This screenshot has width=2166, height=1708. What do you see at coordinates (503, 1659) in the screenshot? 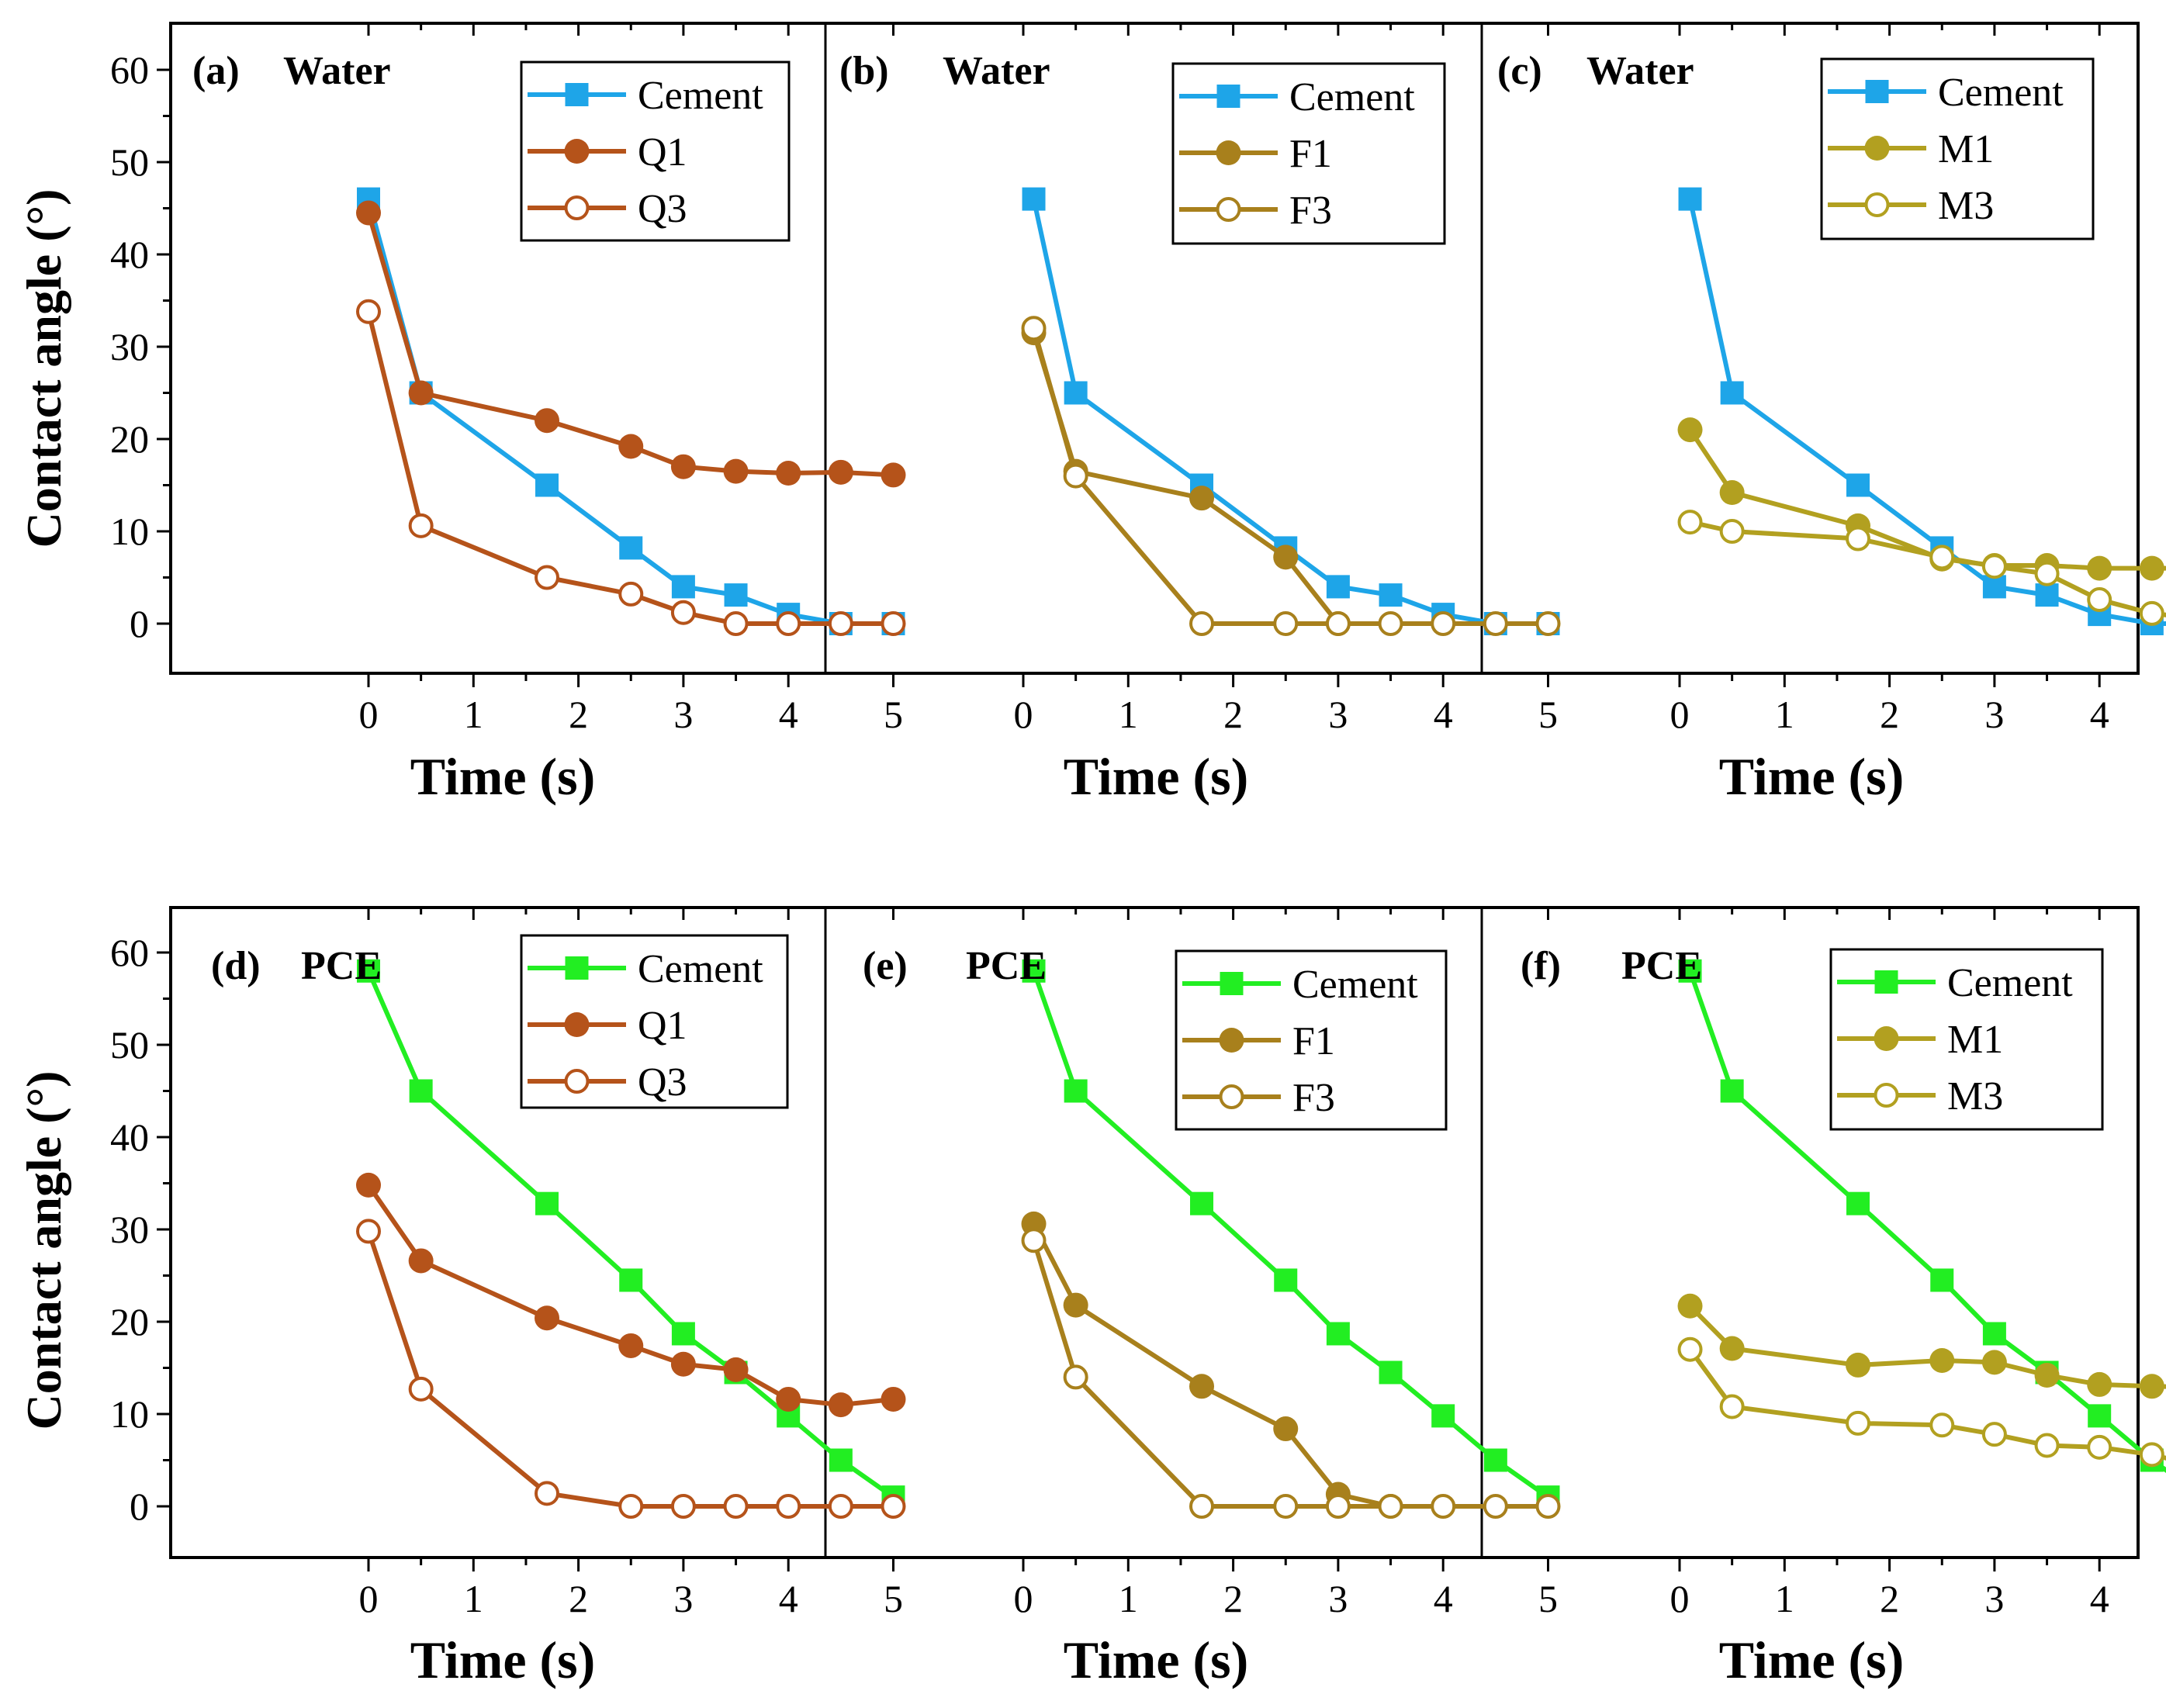
I see `x-axis-label-d: Time (s)` at bounding box center [503, 1659].